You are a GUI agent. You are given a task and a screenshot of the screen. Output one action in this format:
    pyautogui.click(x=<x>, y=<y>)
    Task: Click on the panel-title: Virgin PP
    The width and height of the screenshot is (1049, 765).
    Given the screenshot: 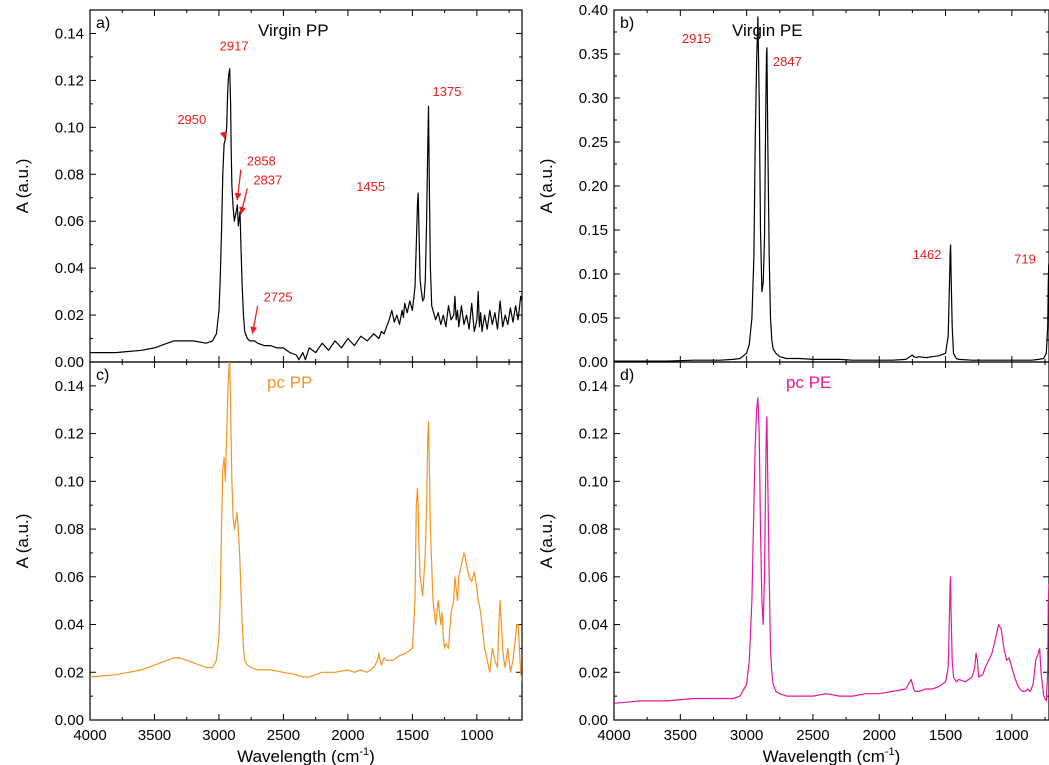 What is the action you would take?
    pyautogui.click(x=293, y=30)
    